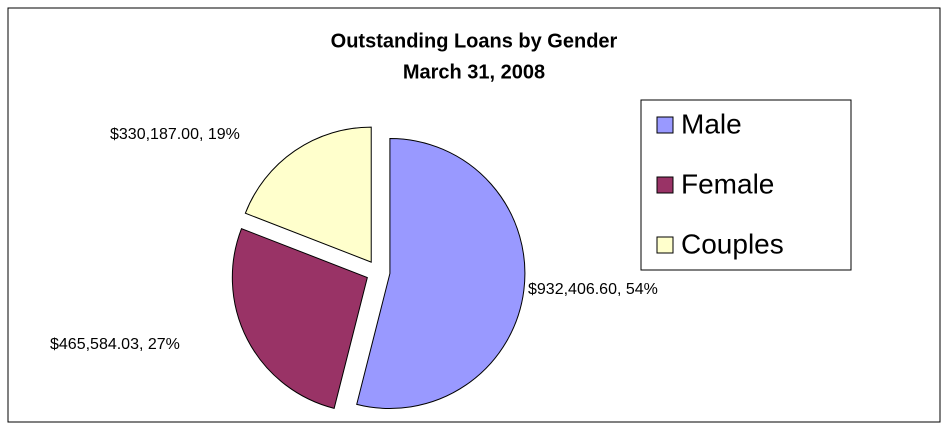 This screenshot has height=431, width=950. Describe the element at coordinates (175, 134) in the screenshot. I see `data-label: $330,187.00, 19%` at that location.